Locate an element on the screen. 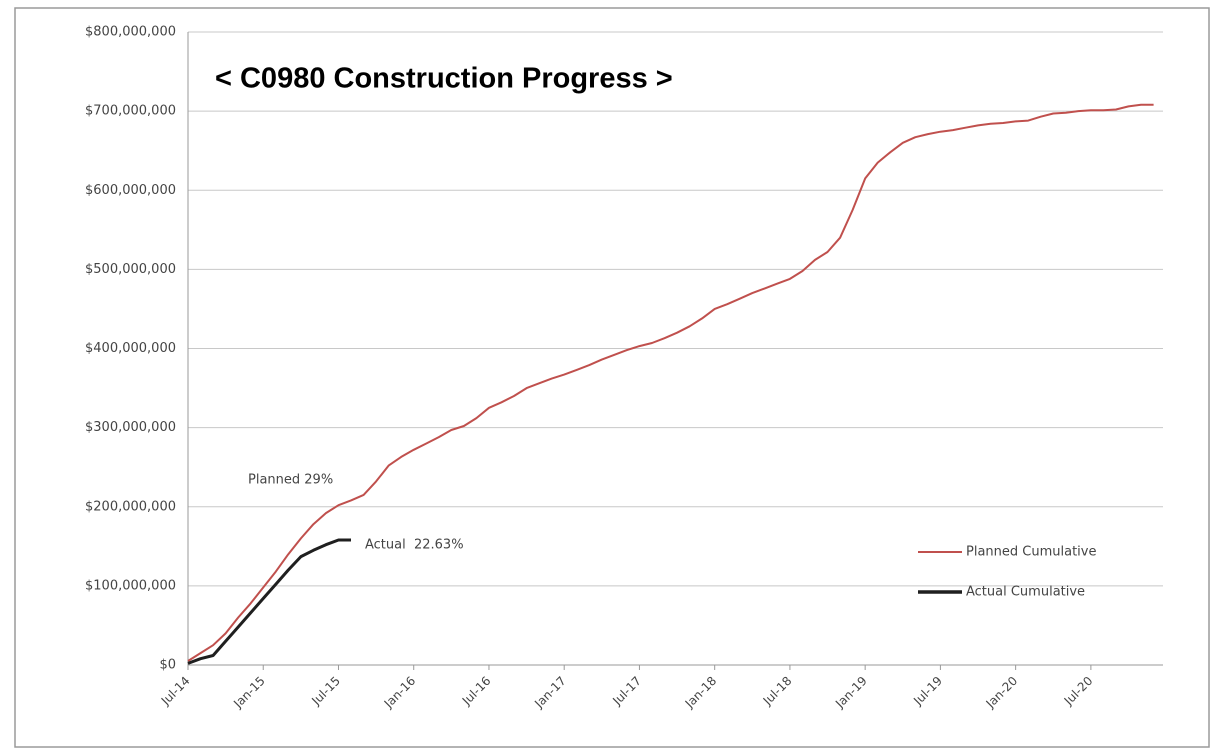 This screenshot has height=748, width=1212. y-tick-label: $600,000,000 is located at coordinates (130, 190).